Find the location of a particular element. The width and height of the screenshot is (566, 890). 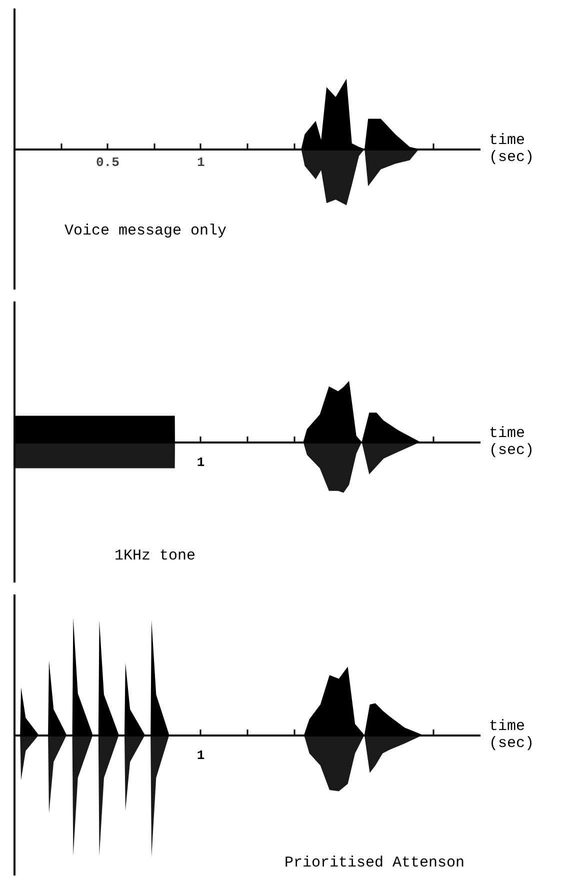

text: 1KHz tone is located at coordinates (155, 556).